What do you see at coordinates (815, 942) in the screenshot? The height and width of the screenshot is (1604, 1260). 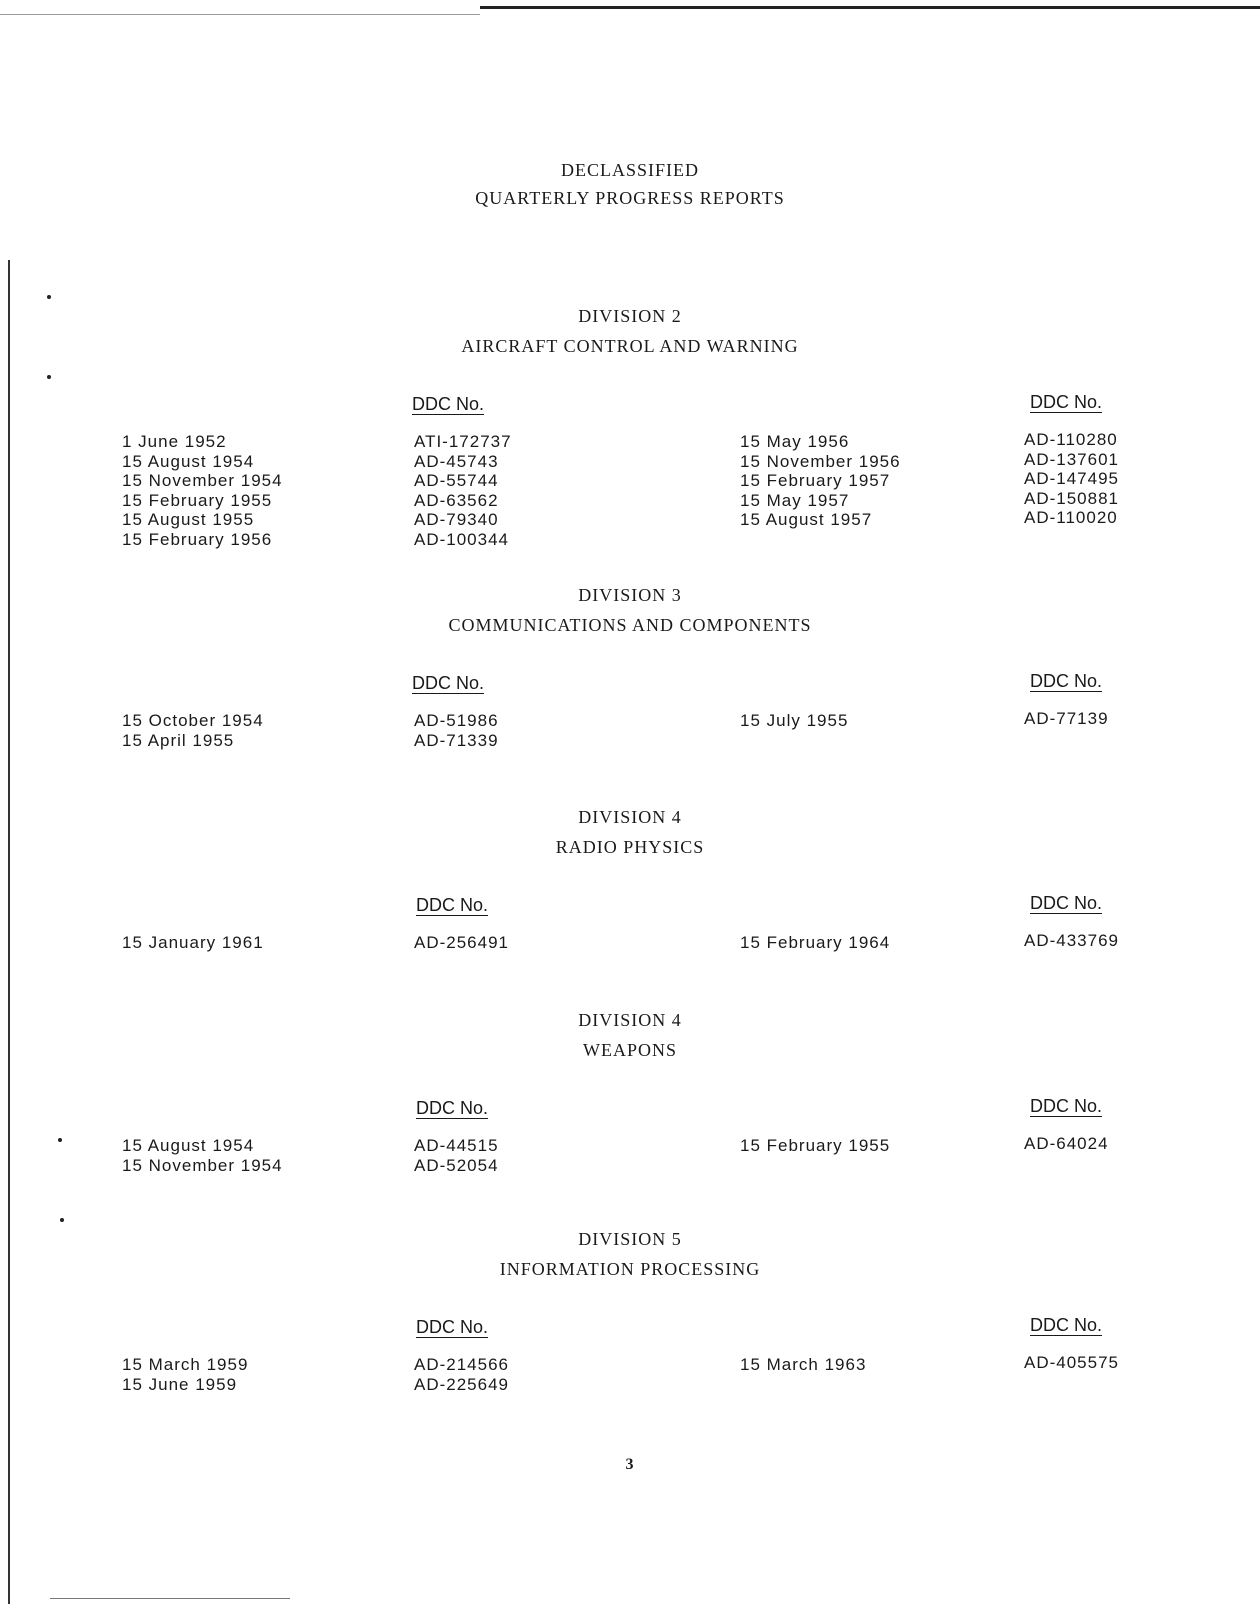 I see `report-date: 15 February 1964` at bounding box center [815, 942].